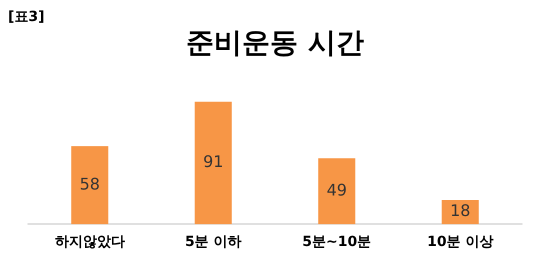 This screenshot has width=550, height=273. I want to click on x-tick-label: 5분~10분, so click(337, 242).